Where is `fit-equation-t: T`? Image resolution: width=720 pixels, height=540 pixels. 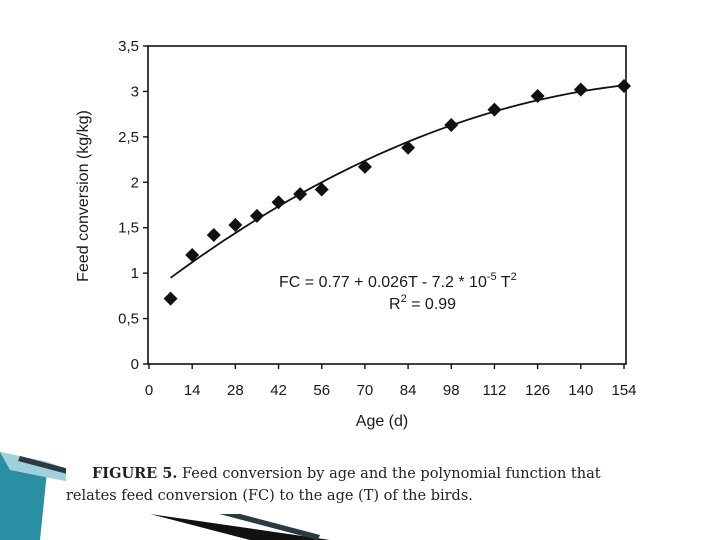
fit-equation-t: T is located at coordinates (504, 282).